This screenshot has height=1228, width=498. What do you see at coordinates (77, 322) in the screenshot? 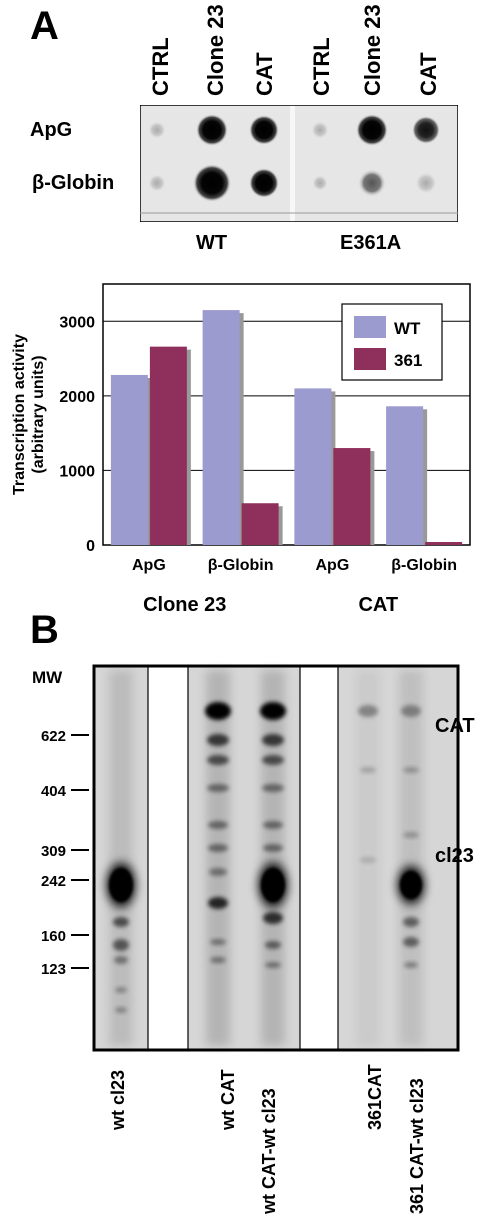
I see `y-tick-label: 3000` at bounding box center [77, 322].